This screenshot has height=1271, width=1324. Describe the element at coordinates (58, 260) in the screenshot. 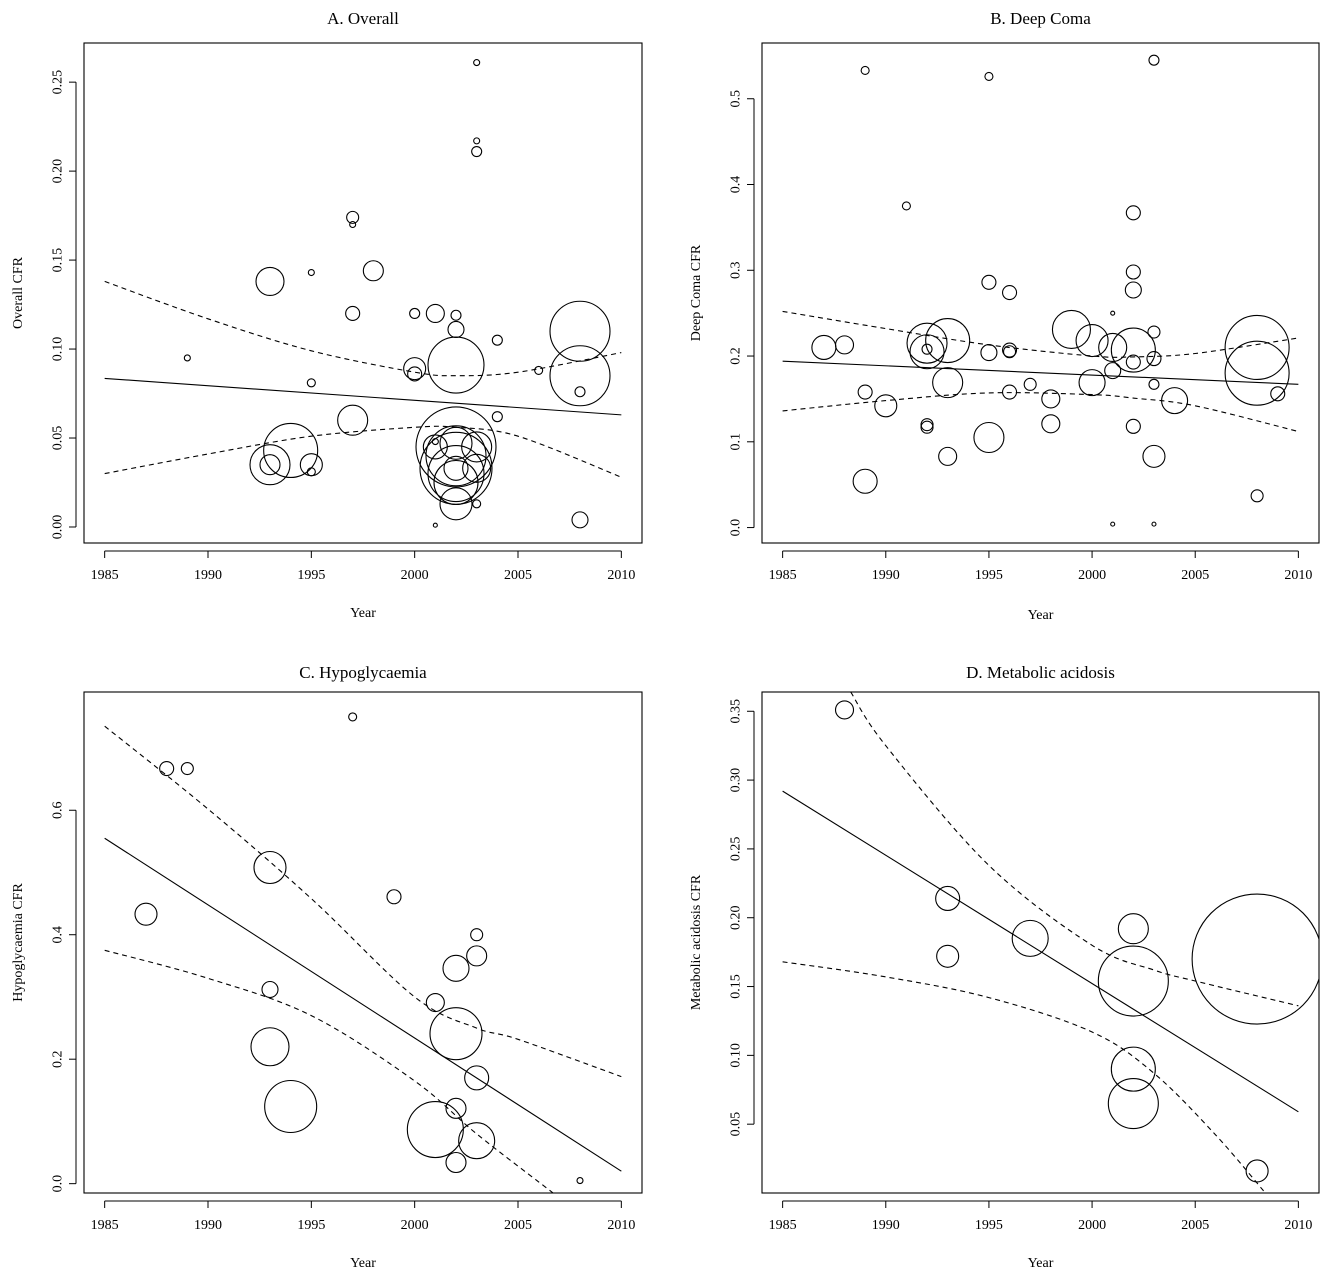

I see `y-tick-label: 0.15` at that location.